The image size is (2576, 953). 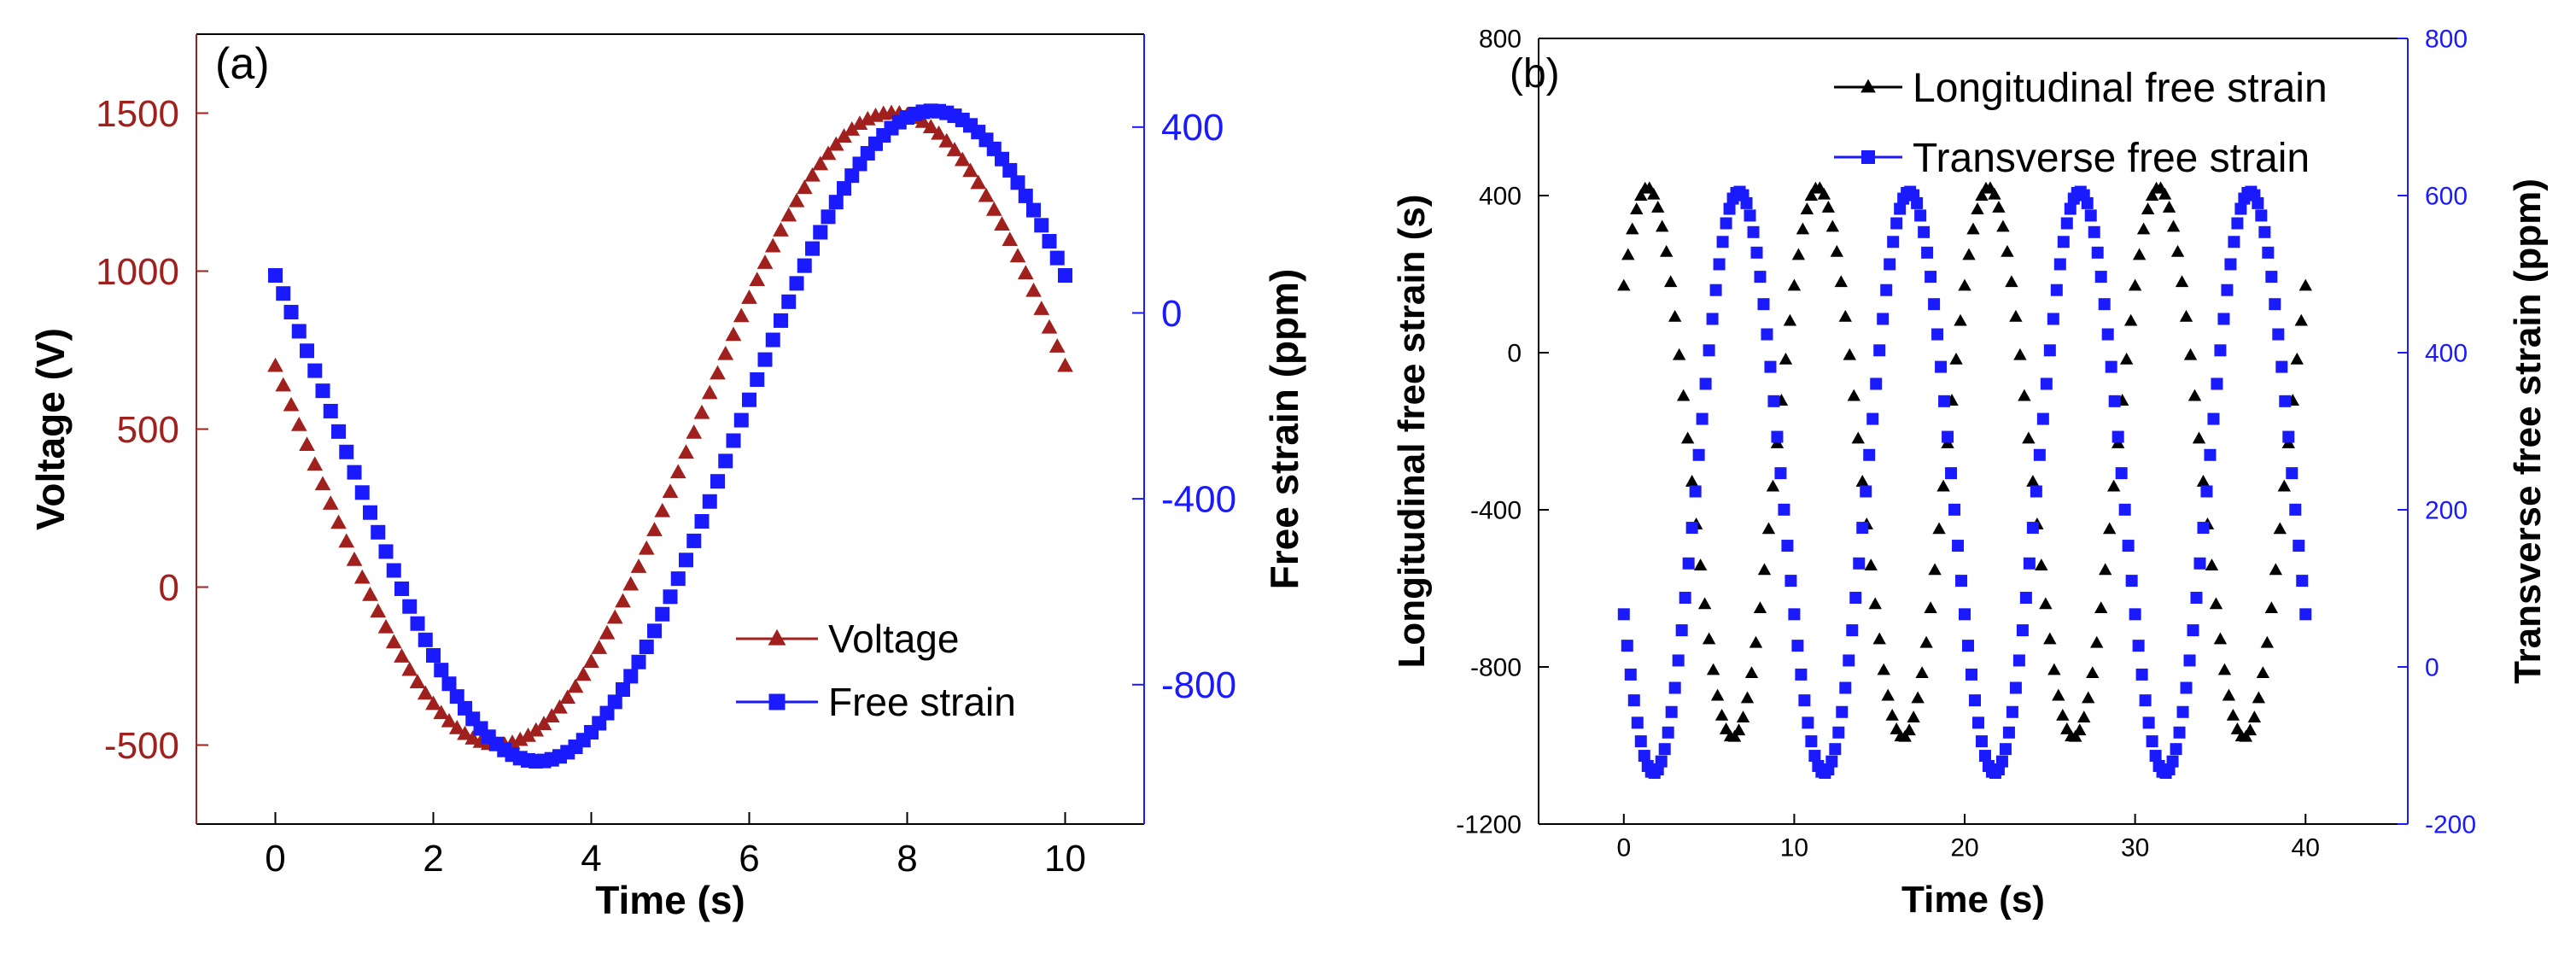 What do you see at coordinates (1794, 848) in the screenshot?
I see `x-tick-label: 10` at bounding box center [1794, 848].